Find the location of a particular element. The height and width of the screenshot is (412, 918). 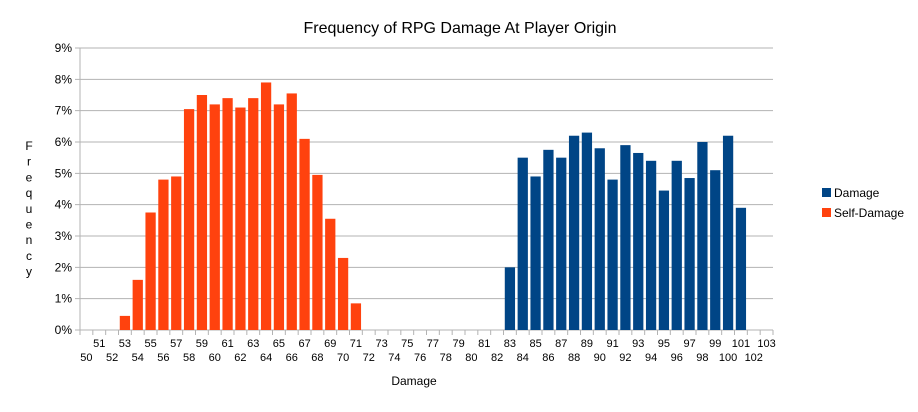

y-tick-label: 3% is located at coordinates (64, 236).